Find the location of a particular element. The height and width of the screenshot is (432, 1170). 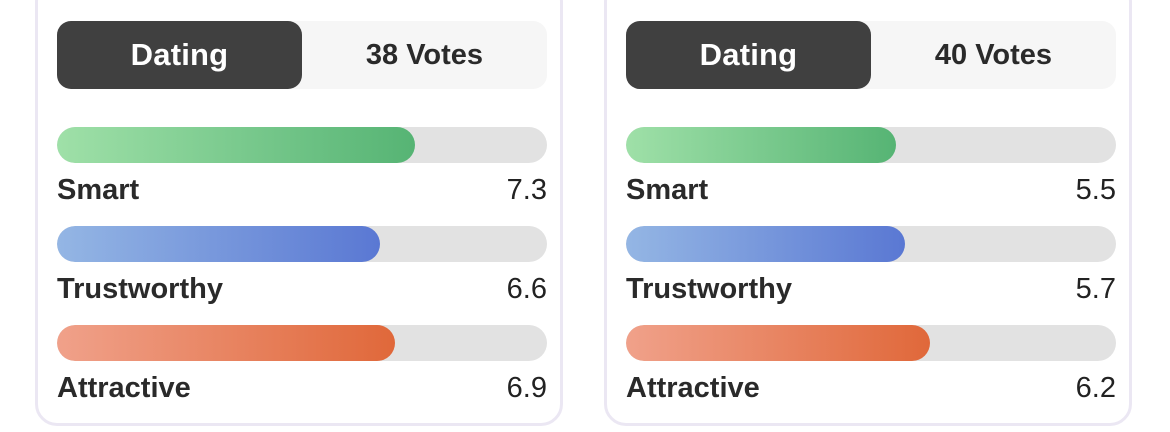

metric-attractive: Attractive 6.2 is located at coordinates (871, 366).